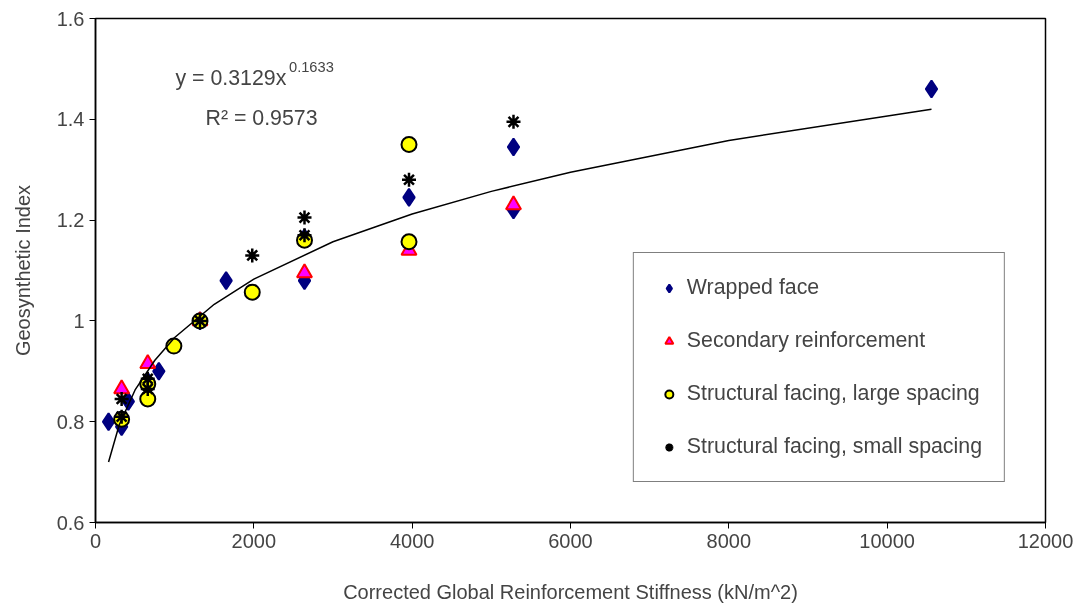 This screenshot has height=611, width=1081. Describe the element at coordinates (570, 591) in the screenshot. I see `x-axis-title: Corrected Global Reinforcement Stiffness (kN/m^2)` at that location.